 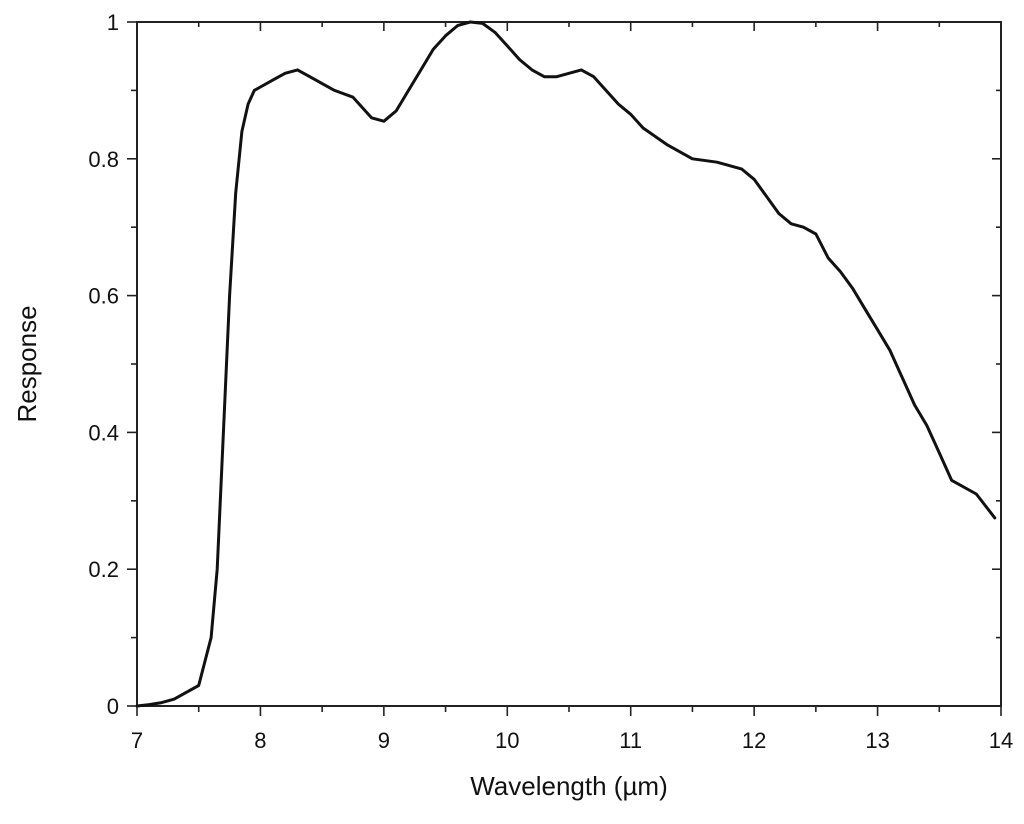 What do you see at coordinates (103, 296) in the screenshot?
I see `y-tick-label: 0.6` at bounding box center [103, 296].